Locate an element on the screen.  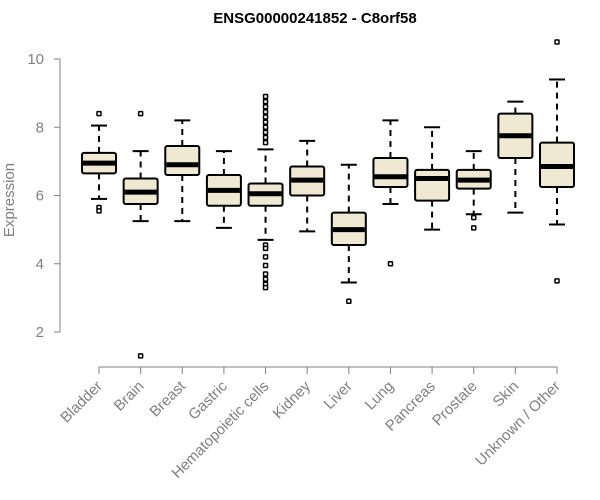
box-unknown-other is located at coordinates (557, 161).